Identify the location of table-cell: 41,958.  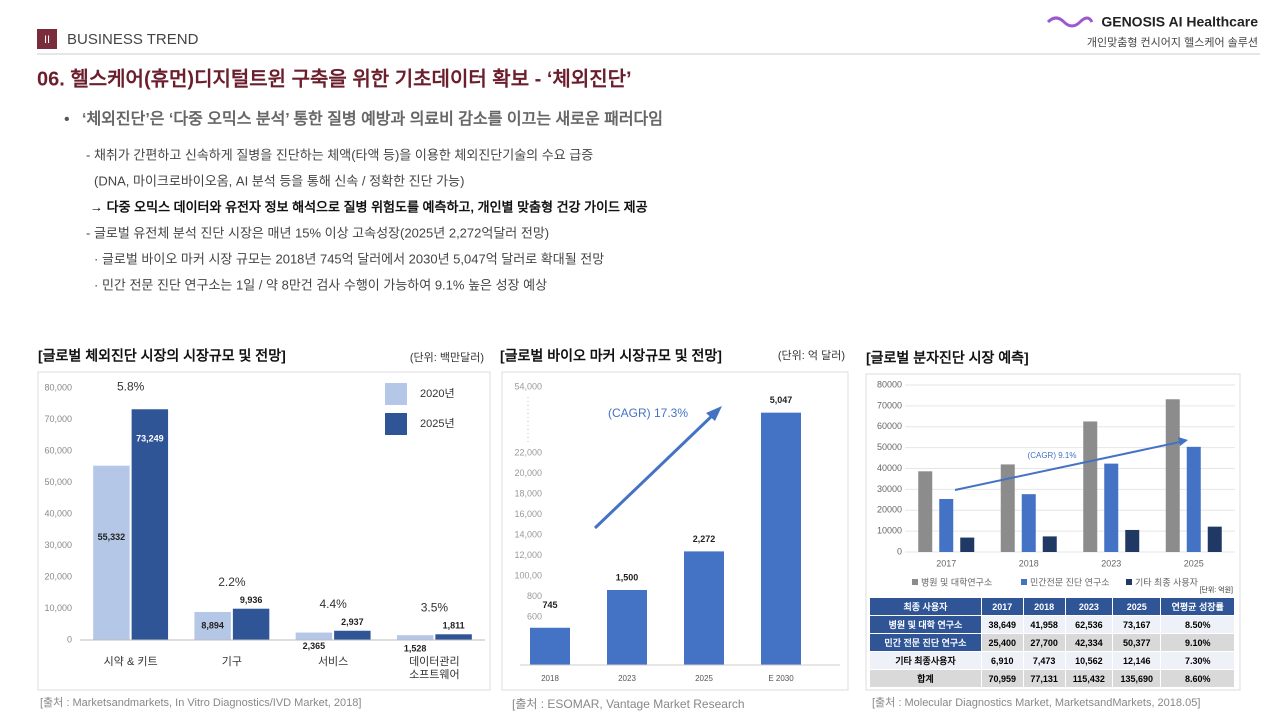
(1044, 624).